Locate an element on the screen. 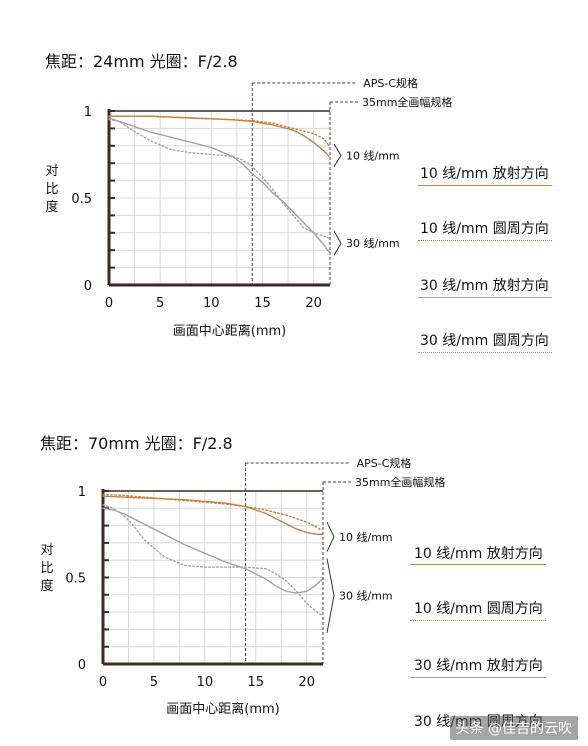 The width and height of the screenshot is (588, 746). legend-label: 30 线/mm 圆周方向 is located at coordinates (484, 341).